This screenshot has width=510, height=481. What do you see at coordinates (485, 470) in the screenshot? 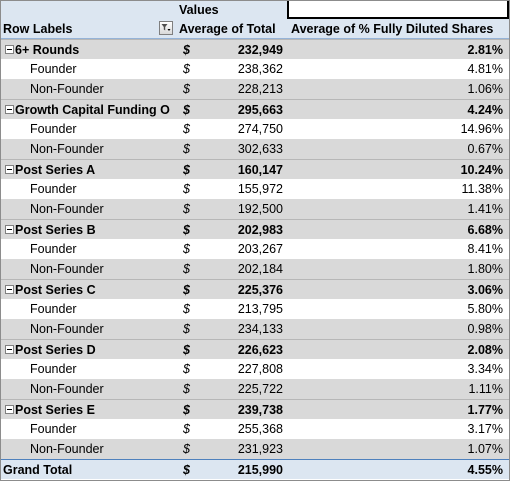
I see `grand-total-pct: 4.55%` at bounding box center [485, 470].